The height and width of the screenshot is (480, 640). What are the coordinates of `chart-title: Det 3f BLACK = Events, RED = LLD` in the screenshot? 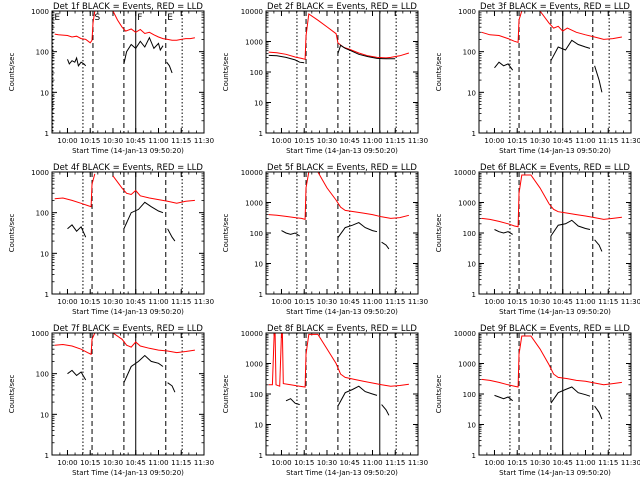 It's located at (555, 7).